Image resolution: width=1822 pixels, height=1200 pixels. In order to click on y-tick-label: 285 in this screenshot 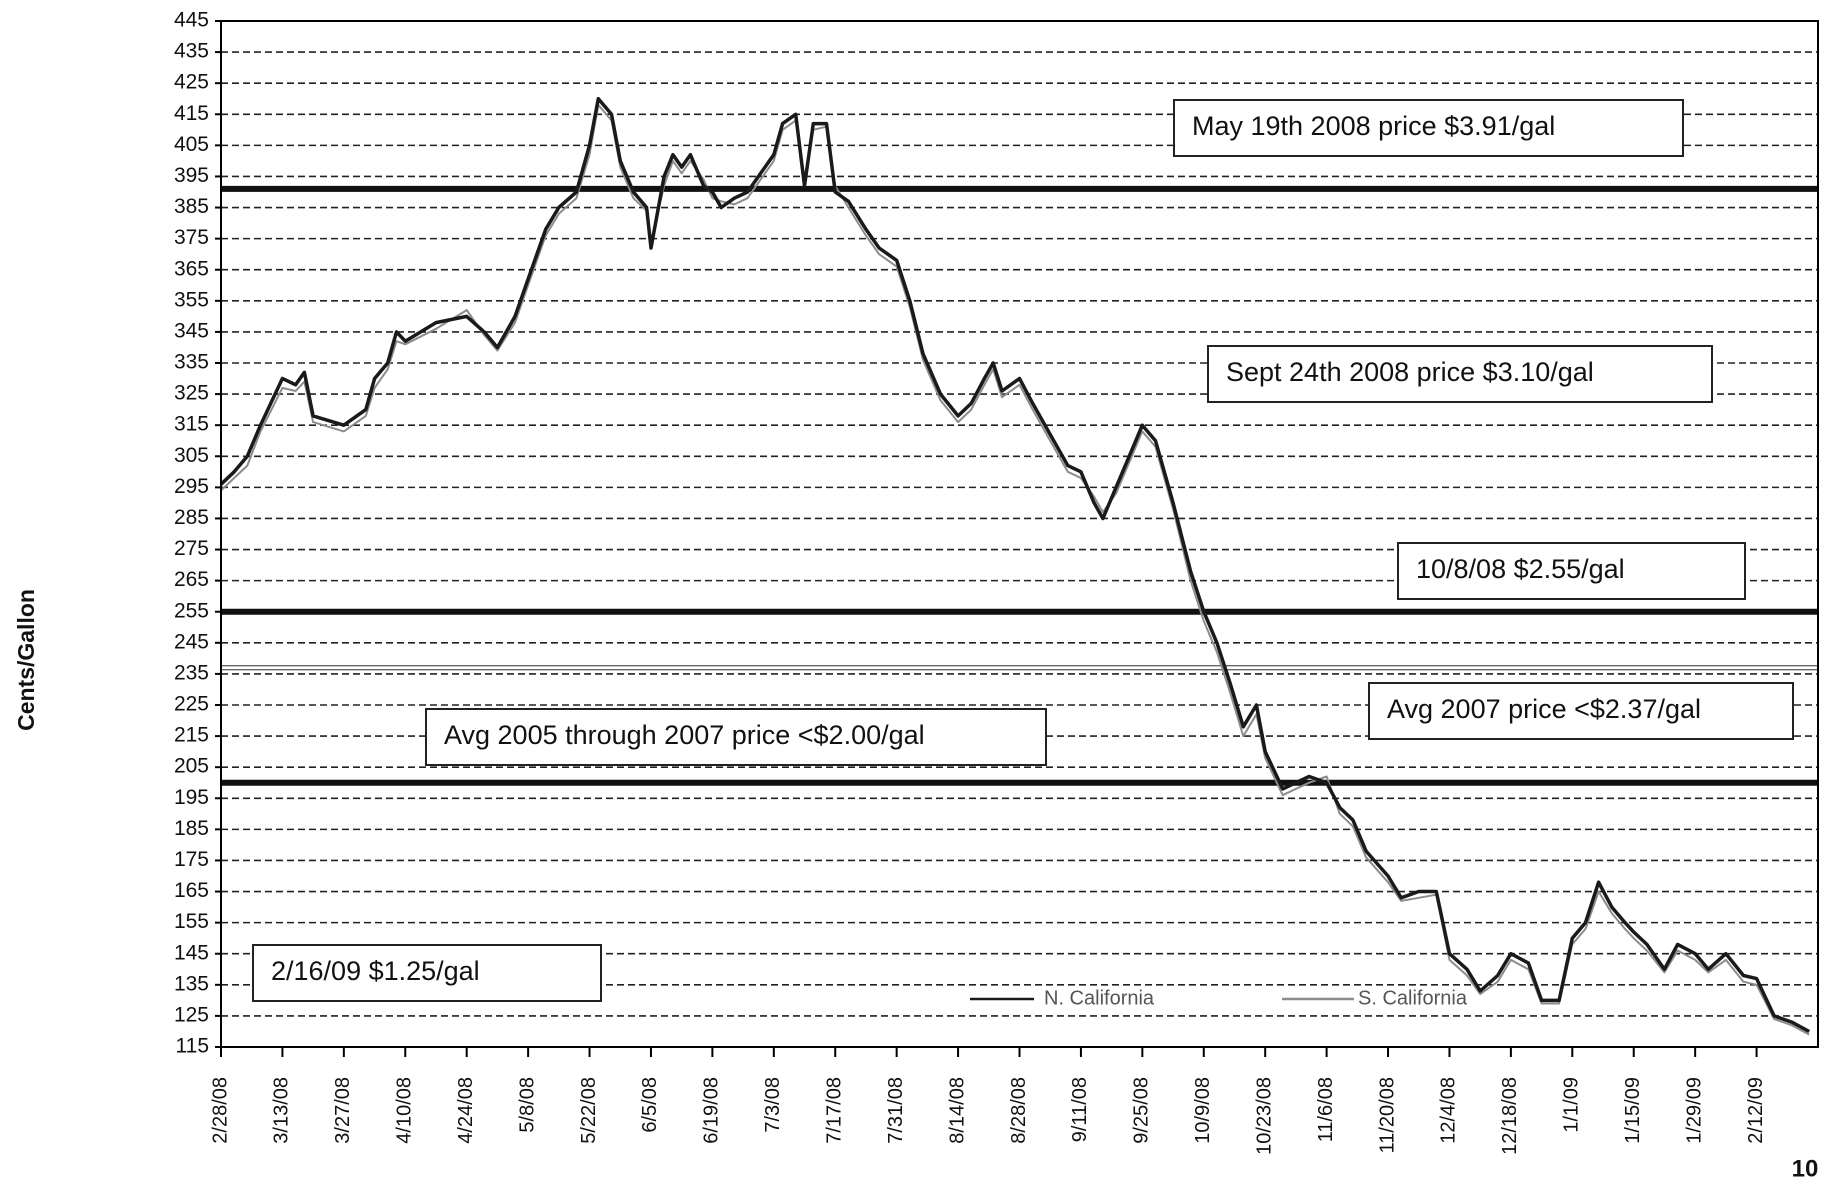, I will do `click(191, 517)`.